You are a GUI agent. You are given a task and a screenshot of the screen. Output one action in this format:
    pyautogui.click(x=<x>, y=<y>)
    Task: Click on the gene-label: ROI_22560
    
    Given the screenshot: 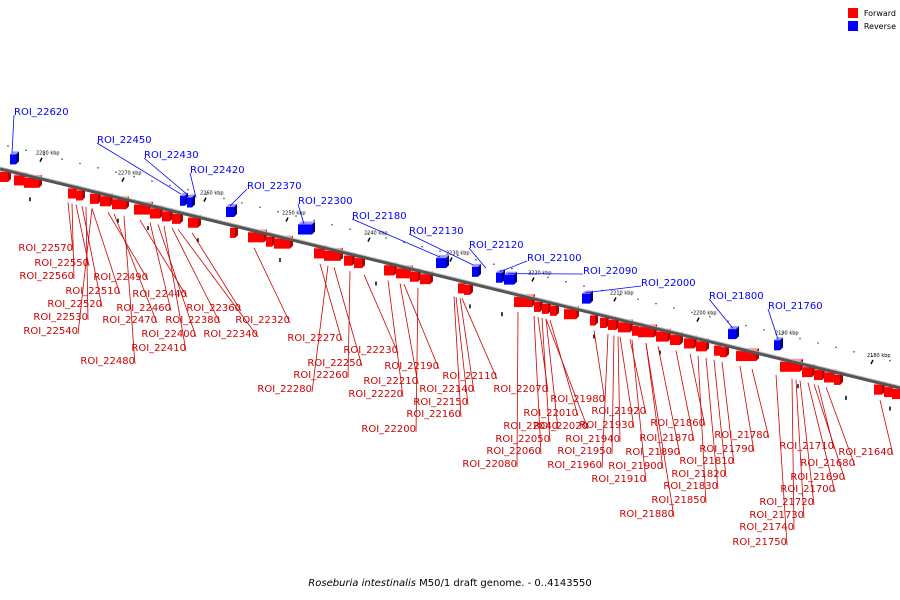 What is the action you would take?
    pyautogui.click(x=46, y=276)
    